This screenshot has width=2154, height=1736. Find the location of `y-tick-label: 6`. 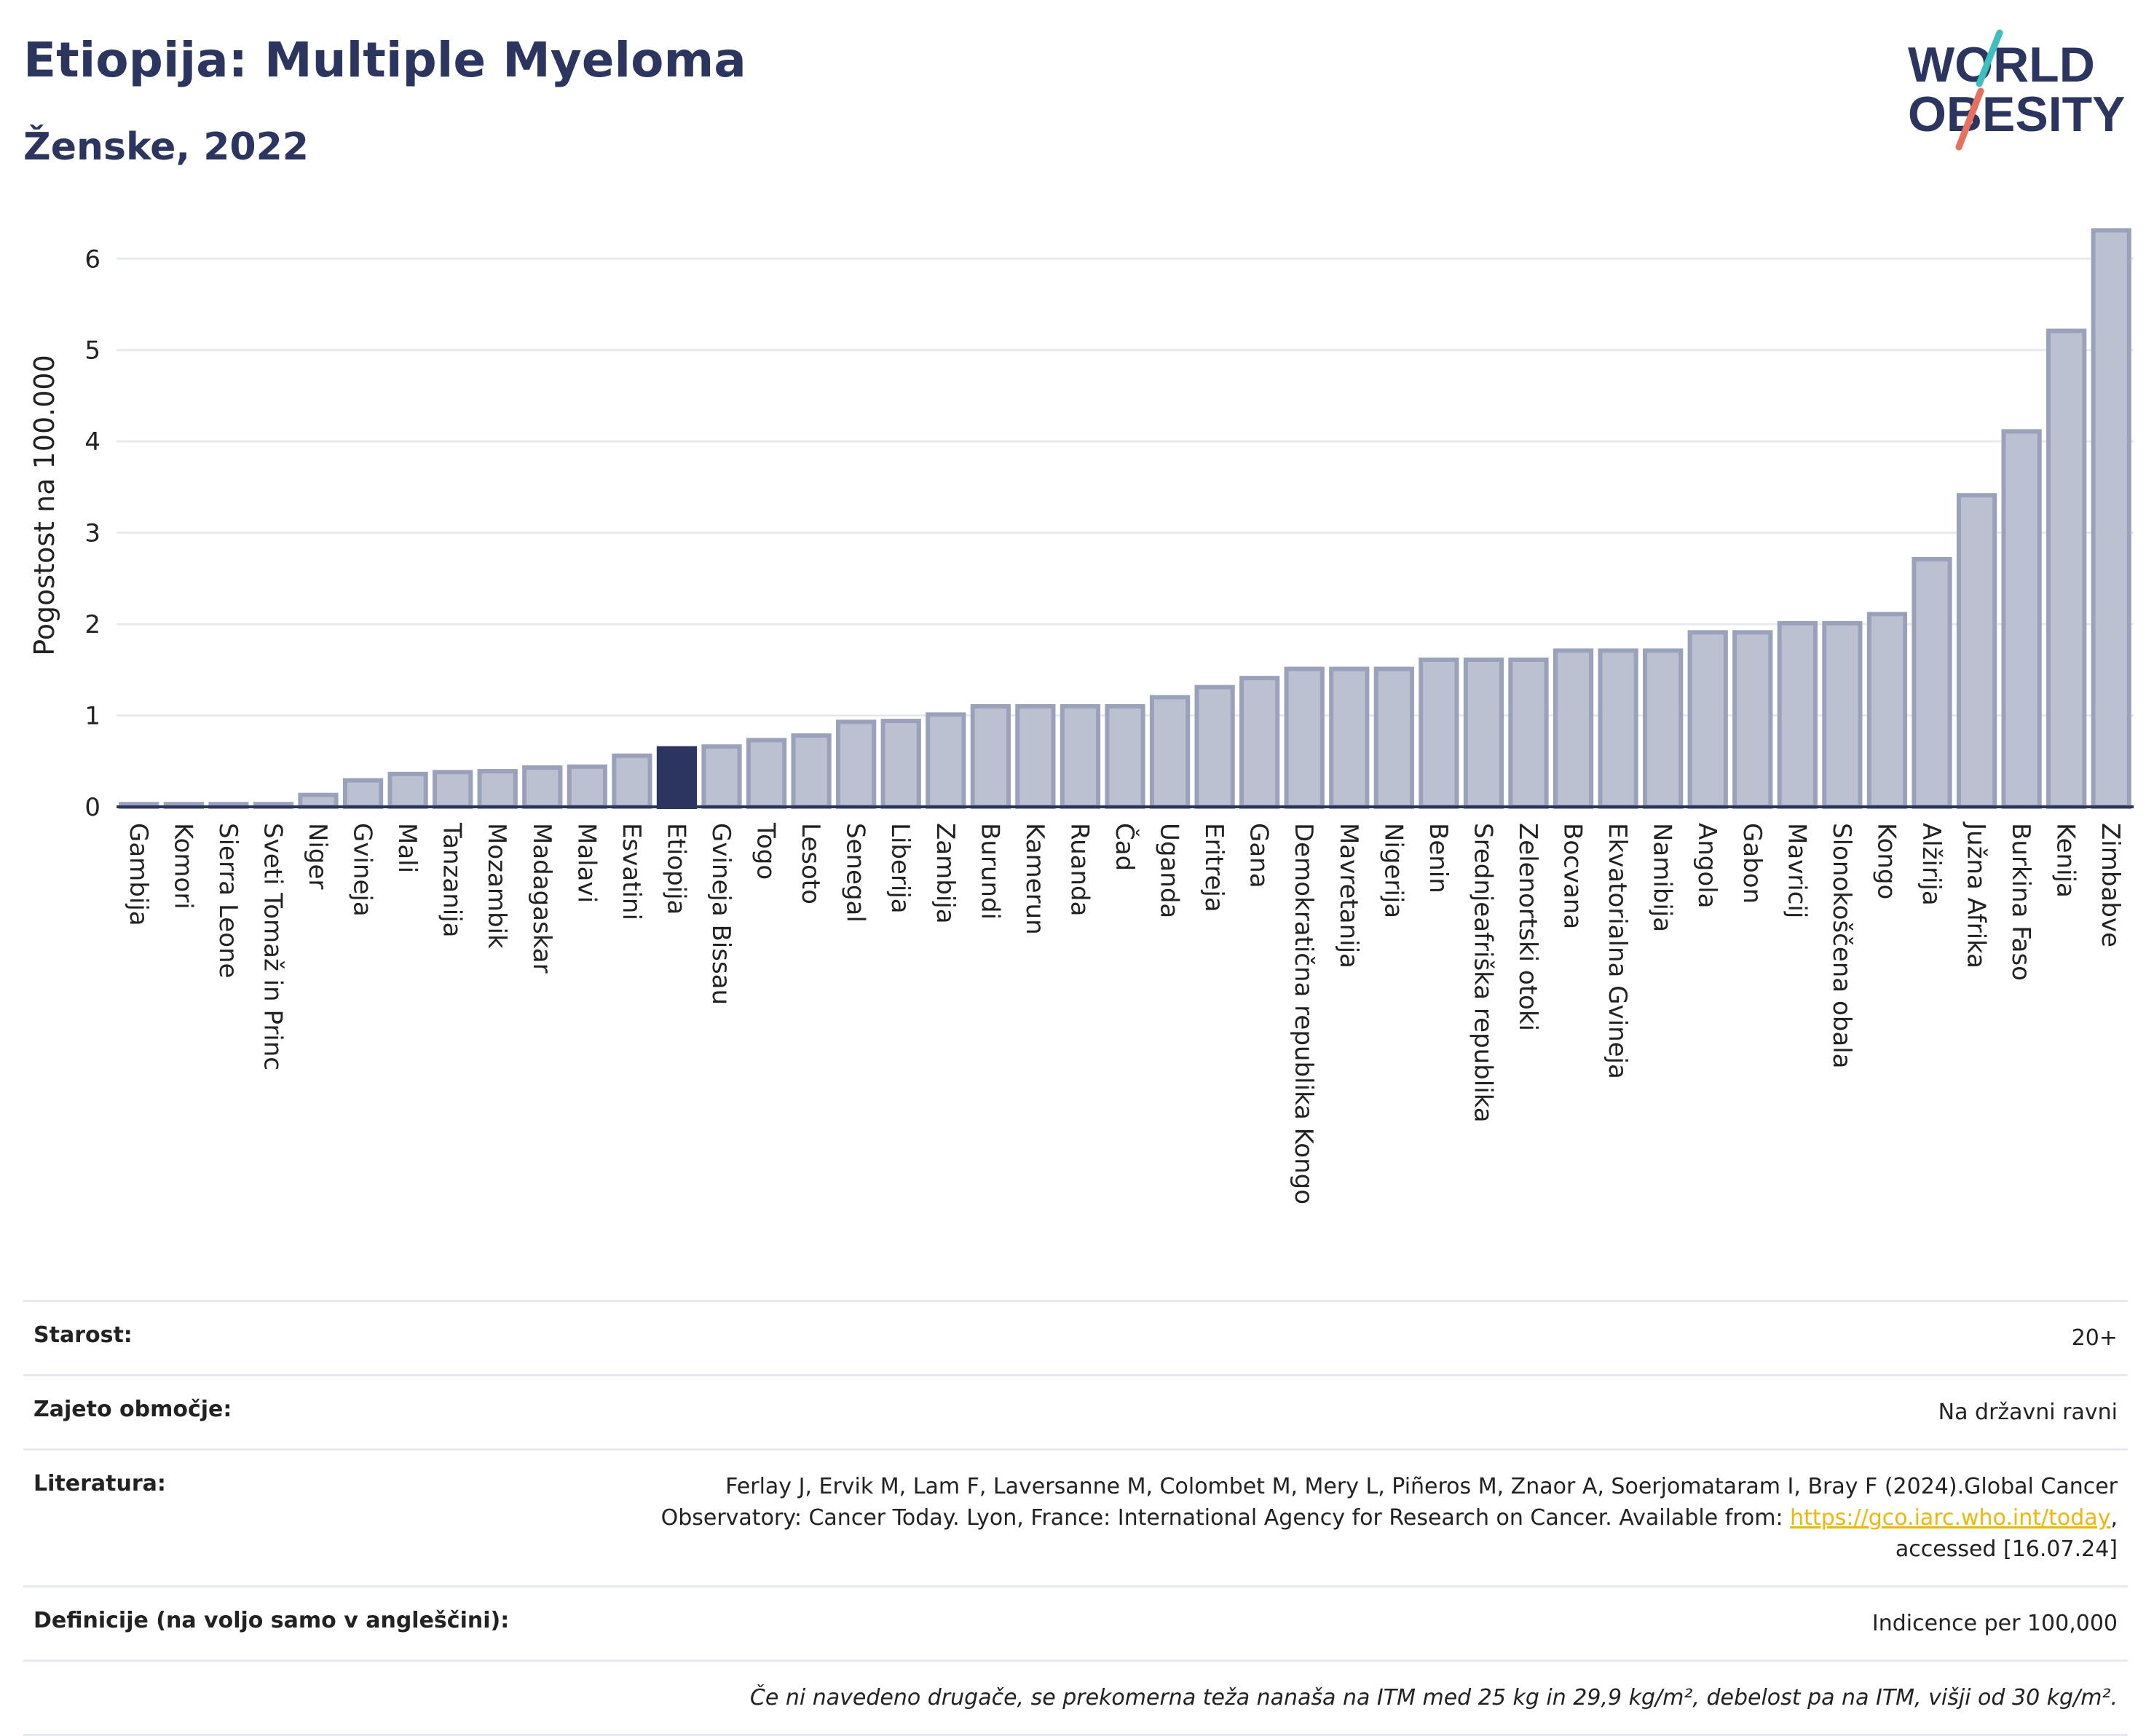

y-tick-label: 6 is located at coordinates (92, 259).